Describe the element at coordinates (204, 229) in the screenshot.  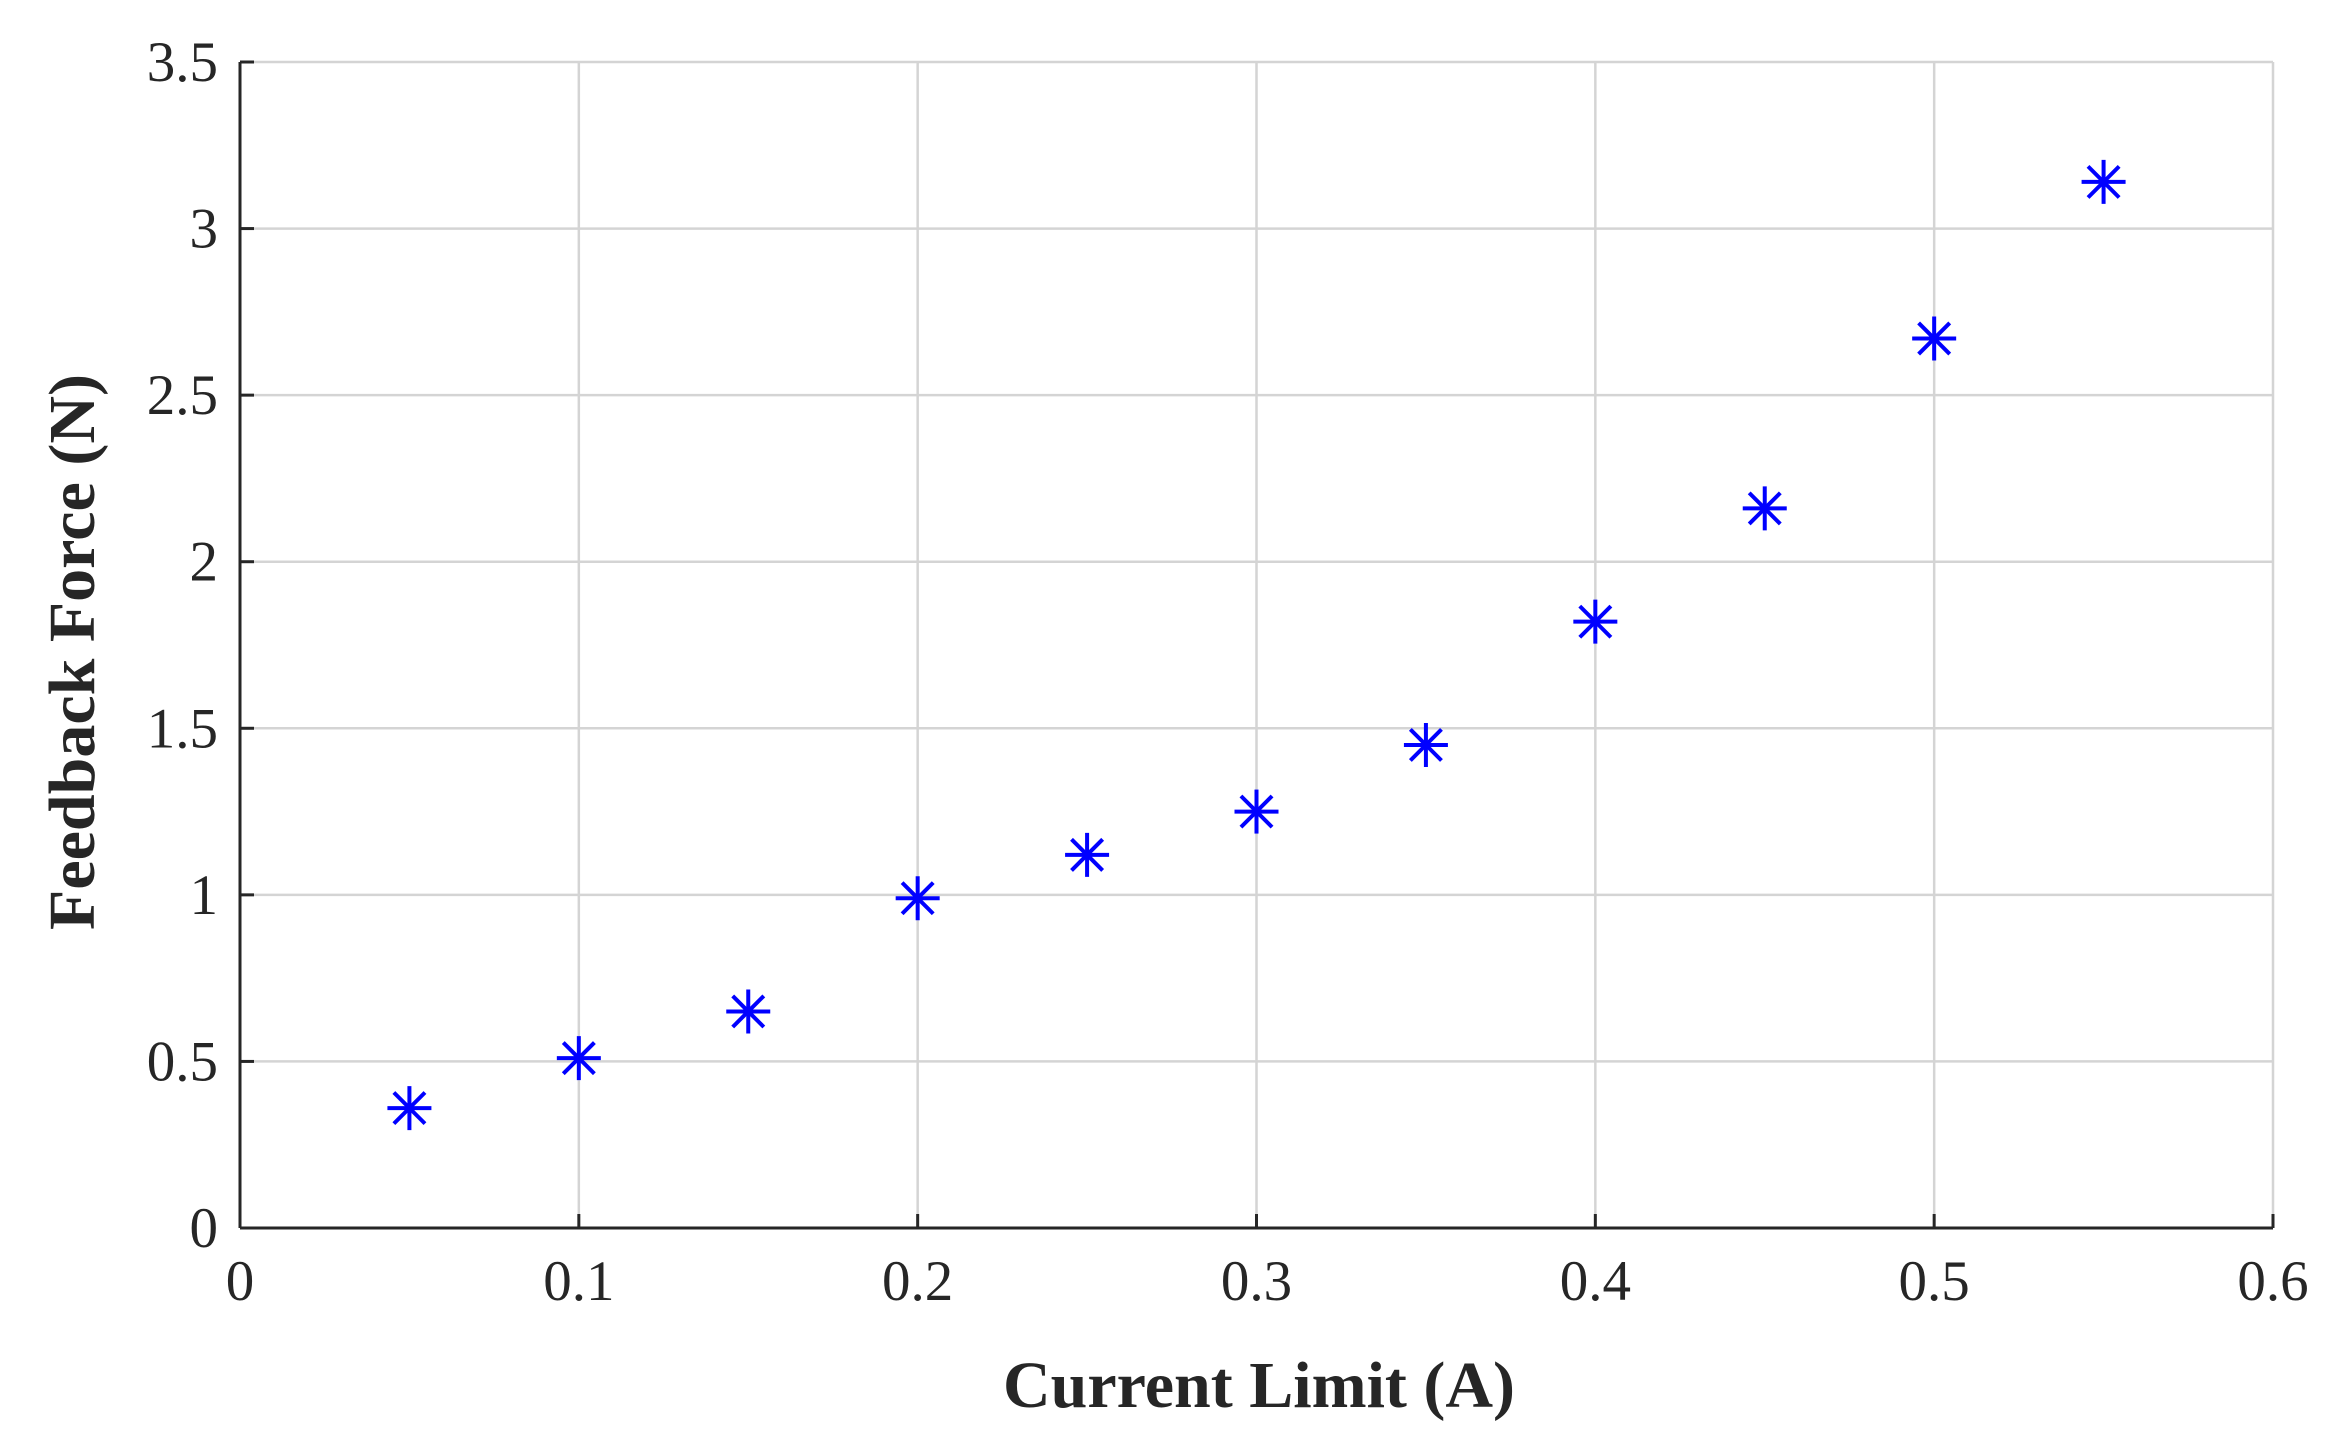
I see `y-tick-label: 3` at that location.